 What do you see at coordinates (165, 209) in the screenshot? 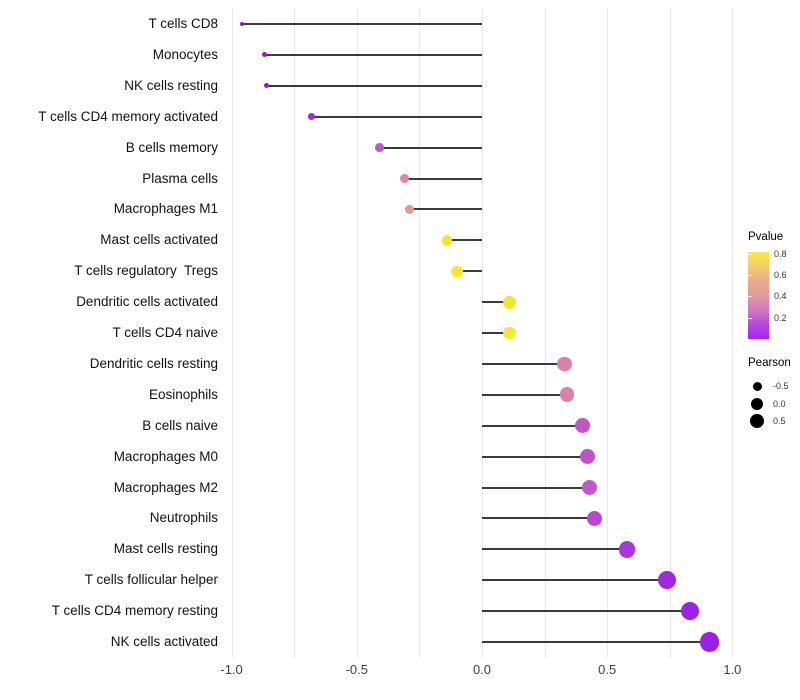
I see `category-label: Macrophages M1` at bounding box center [165, 209].